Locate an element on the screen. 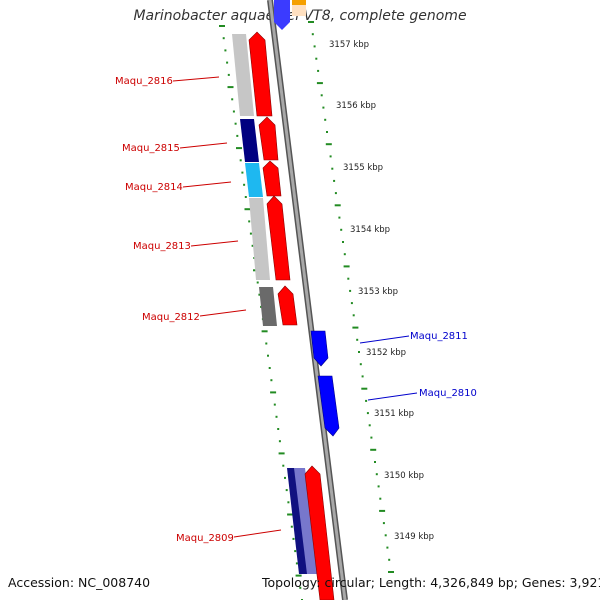 The height and width of the screenshot is (600, 600). cds-partial-top is located at coordinates (282, 15).